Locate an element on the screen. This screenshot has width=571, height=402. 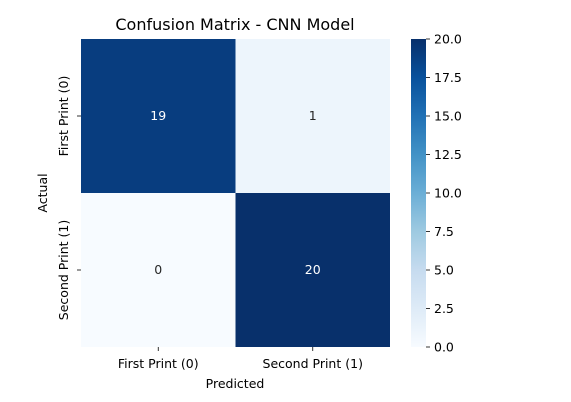
y-axis-ticks: First Print (0) Second Print (1) is located at coordinates (68, 198).